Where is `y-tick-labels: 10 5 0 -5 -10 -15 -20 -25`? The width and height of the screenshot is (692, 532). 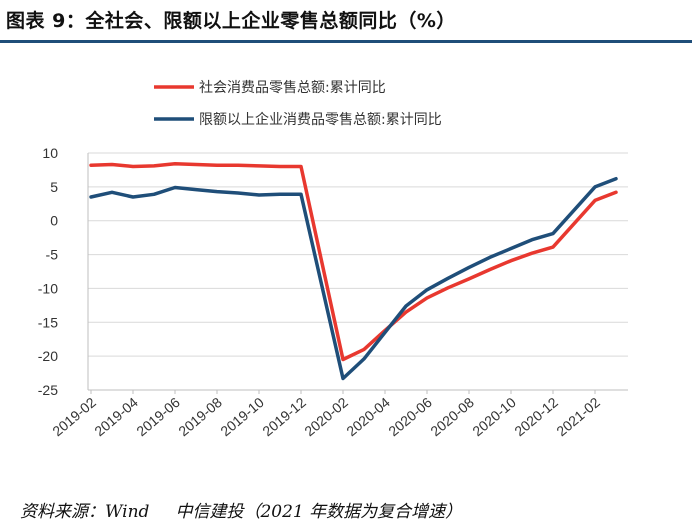 y-tick-labels: 10 5 0 -5 -10 -15 -20 -25 is located at coordinates (48, 271).